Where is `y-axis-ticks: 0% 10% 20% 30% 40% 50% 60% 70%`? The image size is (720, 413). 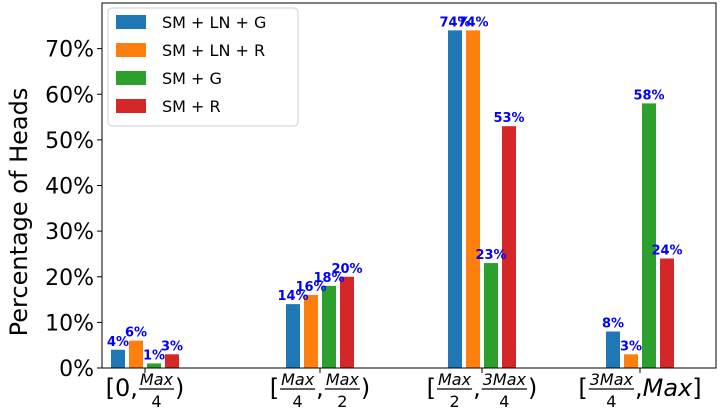
y-axis-ticks: 0% 10% 20% 30% 40% 50% 60% 70% is located at coordinates (73, 210).